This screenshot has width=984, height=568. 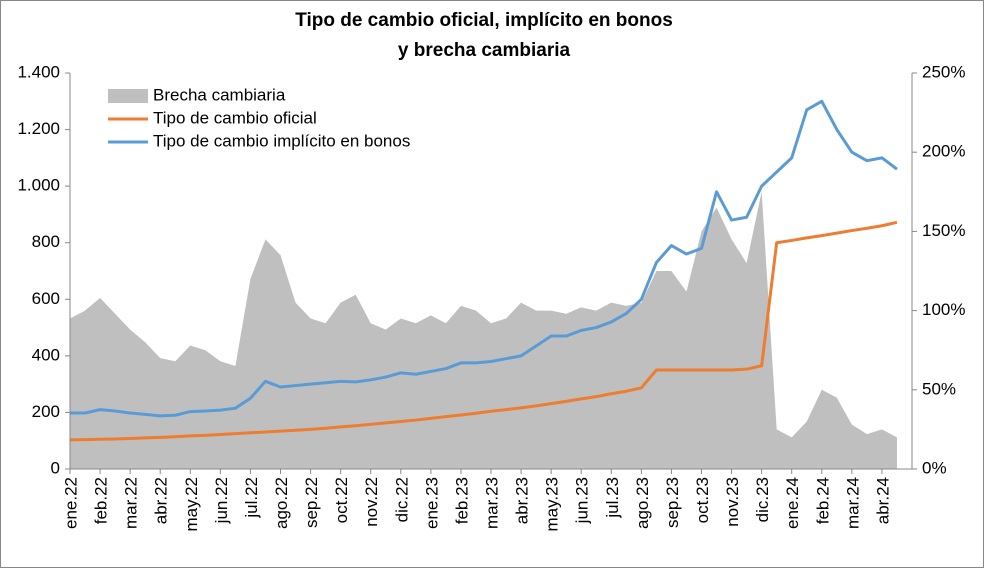 I want to click on x-tick-label: abr.24, so click(x=882, y=500).